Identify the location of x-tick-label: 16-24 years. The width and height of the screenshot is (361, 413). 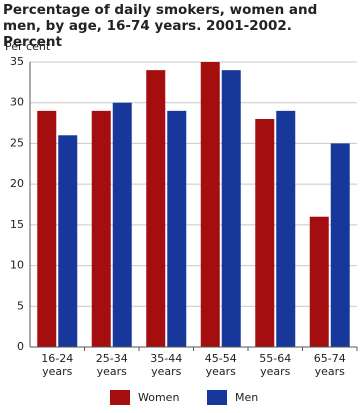
(57, 365).